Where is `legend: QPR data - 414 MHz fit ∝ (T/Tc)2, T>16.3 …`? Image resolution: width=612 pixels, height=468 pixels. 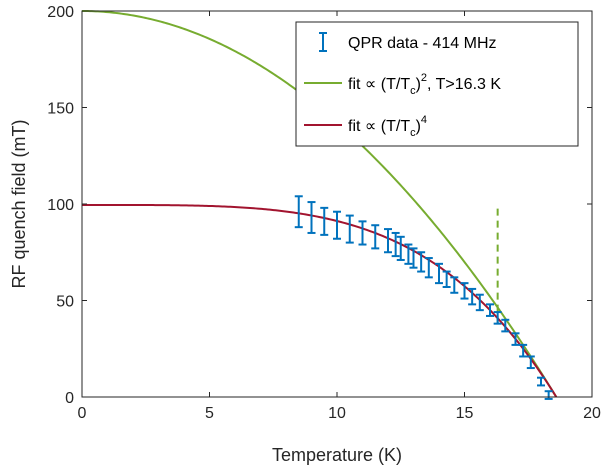
legend: QPR data - 414 MHz fit ∝ (T/Tc)2, T>16.3 … is located at coordinates (437, 84).